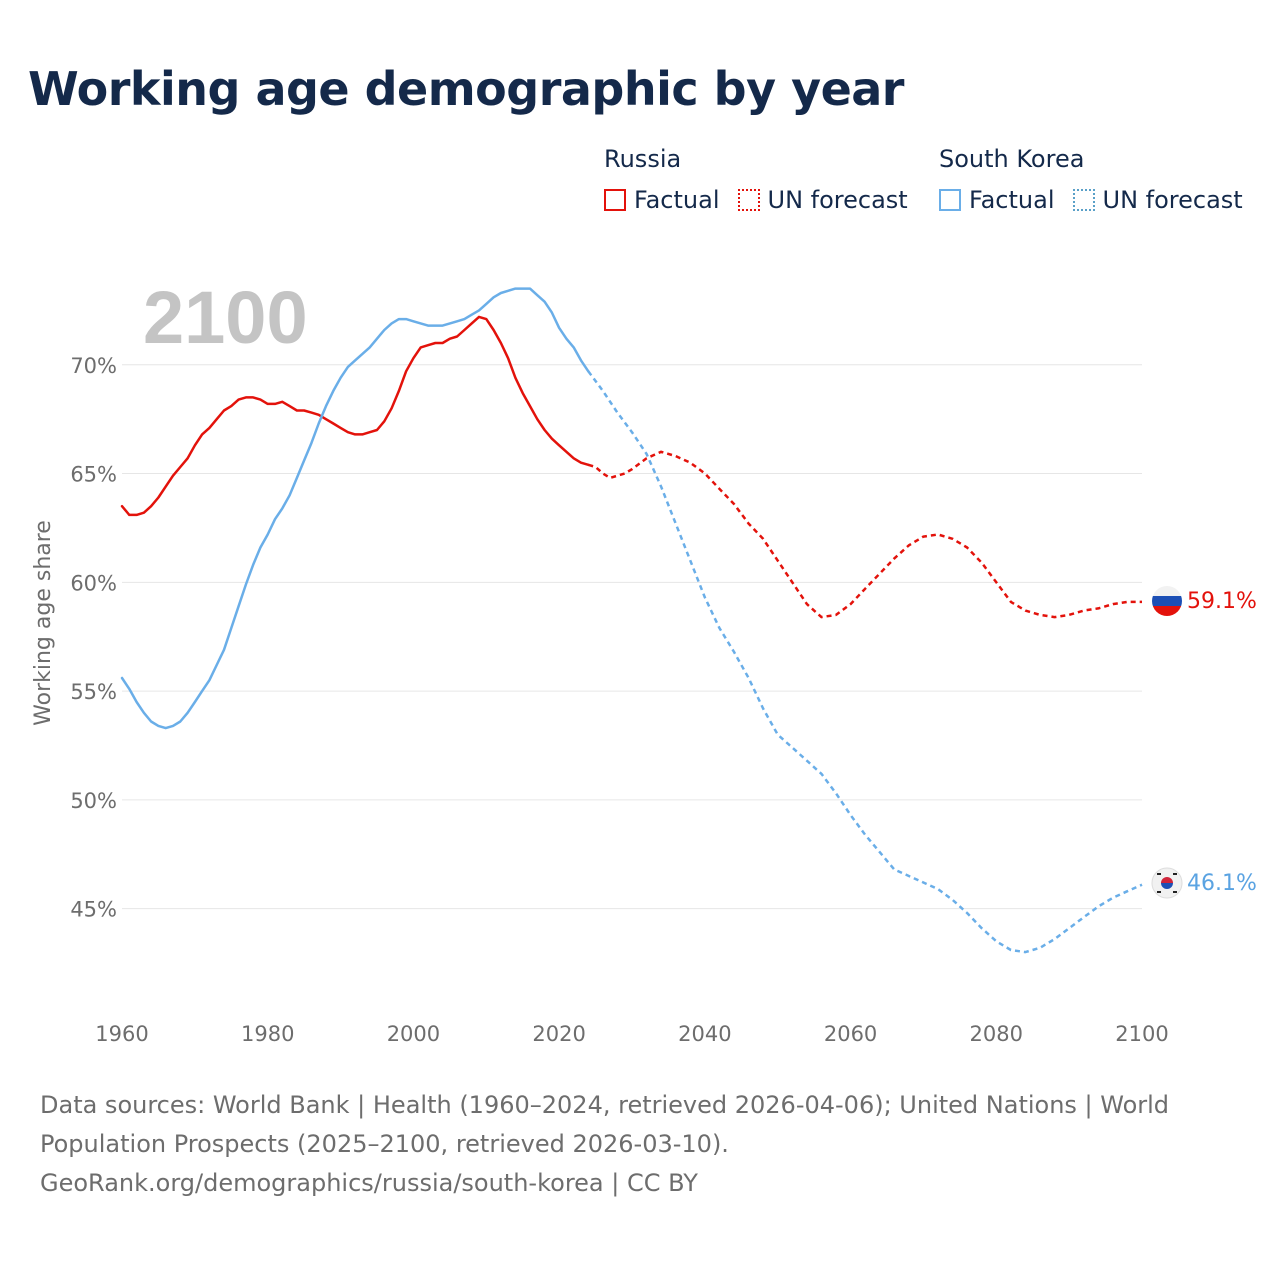 This screenshot has width=1280, height=1280. I want to click on legend-south-korea-factual-swatch, so click(950, 200).